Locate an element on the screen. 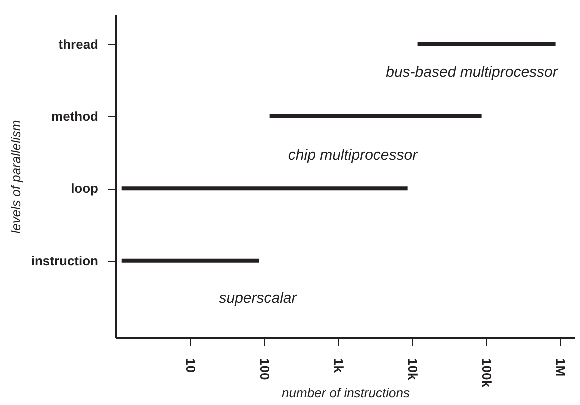 The width and height of the screenshot is (580, 405). annotation: bus-based multiprocessor is located at coordinates (472, 72).